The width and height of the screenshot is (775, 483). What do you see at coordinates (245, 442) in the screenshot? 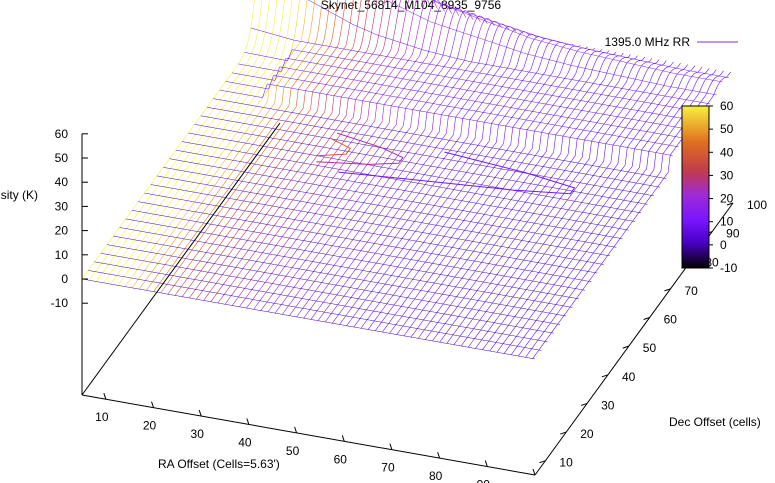
I see `x-tick-label: 40` at bounding box center [245, 442].